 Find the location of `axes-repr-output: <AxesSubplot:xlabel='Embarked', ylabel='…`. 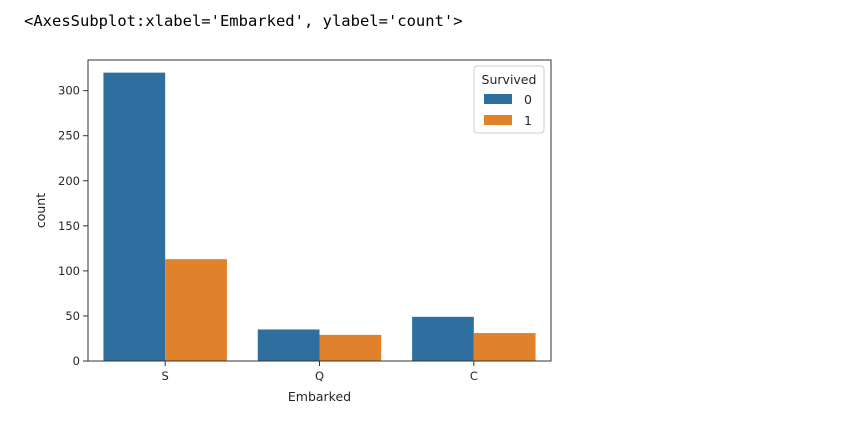

axes-repr-output: <AxesSubplot:xlabel='Embarked', ylabel='… is located at coordinates (243, 21).